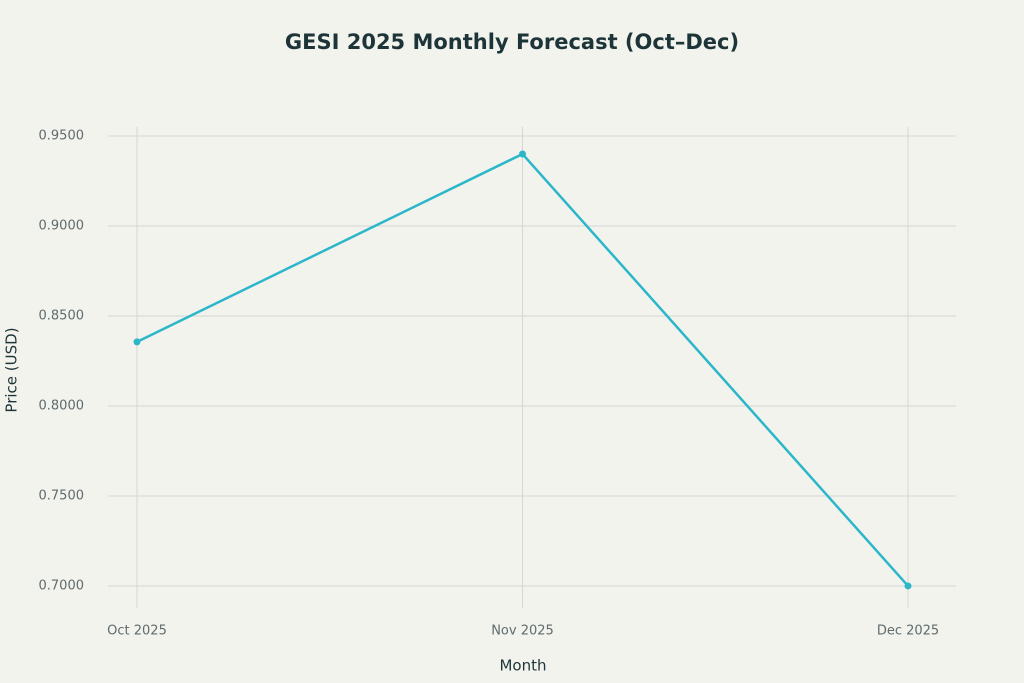 This screenshot has height=683, width=1024. What do you see at coordinates (62, 585) in the screenshot?
I see `y-tick-label: 0.7000` at bounding box center [62, 585].